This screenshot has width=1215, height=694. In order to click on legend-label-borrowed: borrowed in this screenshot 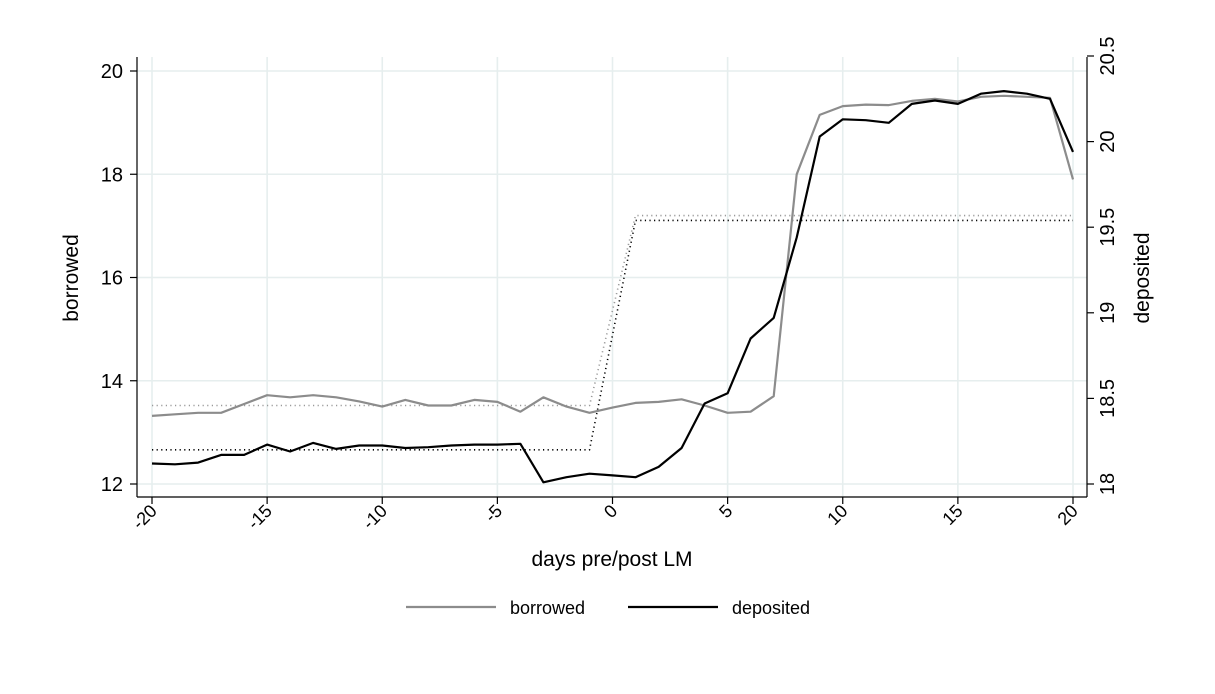, I will do `click(547, 608)`.